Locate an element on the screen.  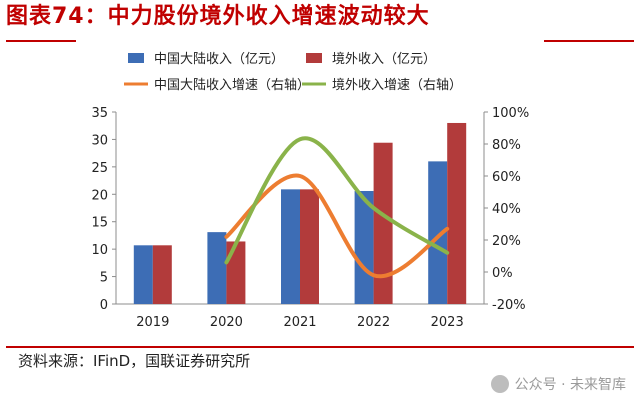
left-tick-label: 25 is located at coordinates (99, 168).